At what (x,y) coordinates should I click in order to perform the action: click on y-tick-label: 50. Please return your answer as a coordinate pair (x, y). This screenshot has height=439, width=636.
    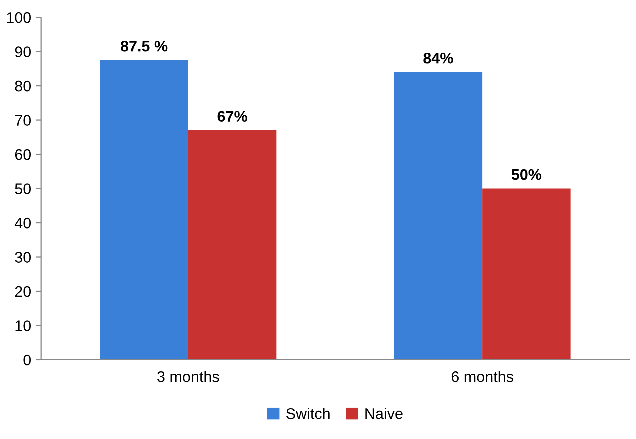
    Looking at the image, I should click on (23, 189).